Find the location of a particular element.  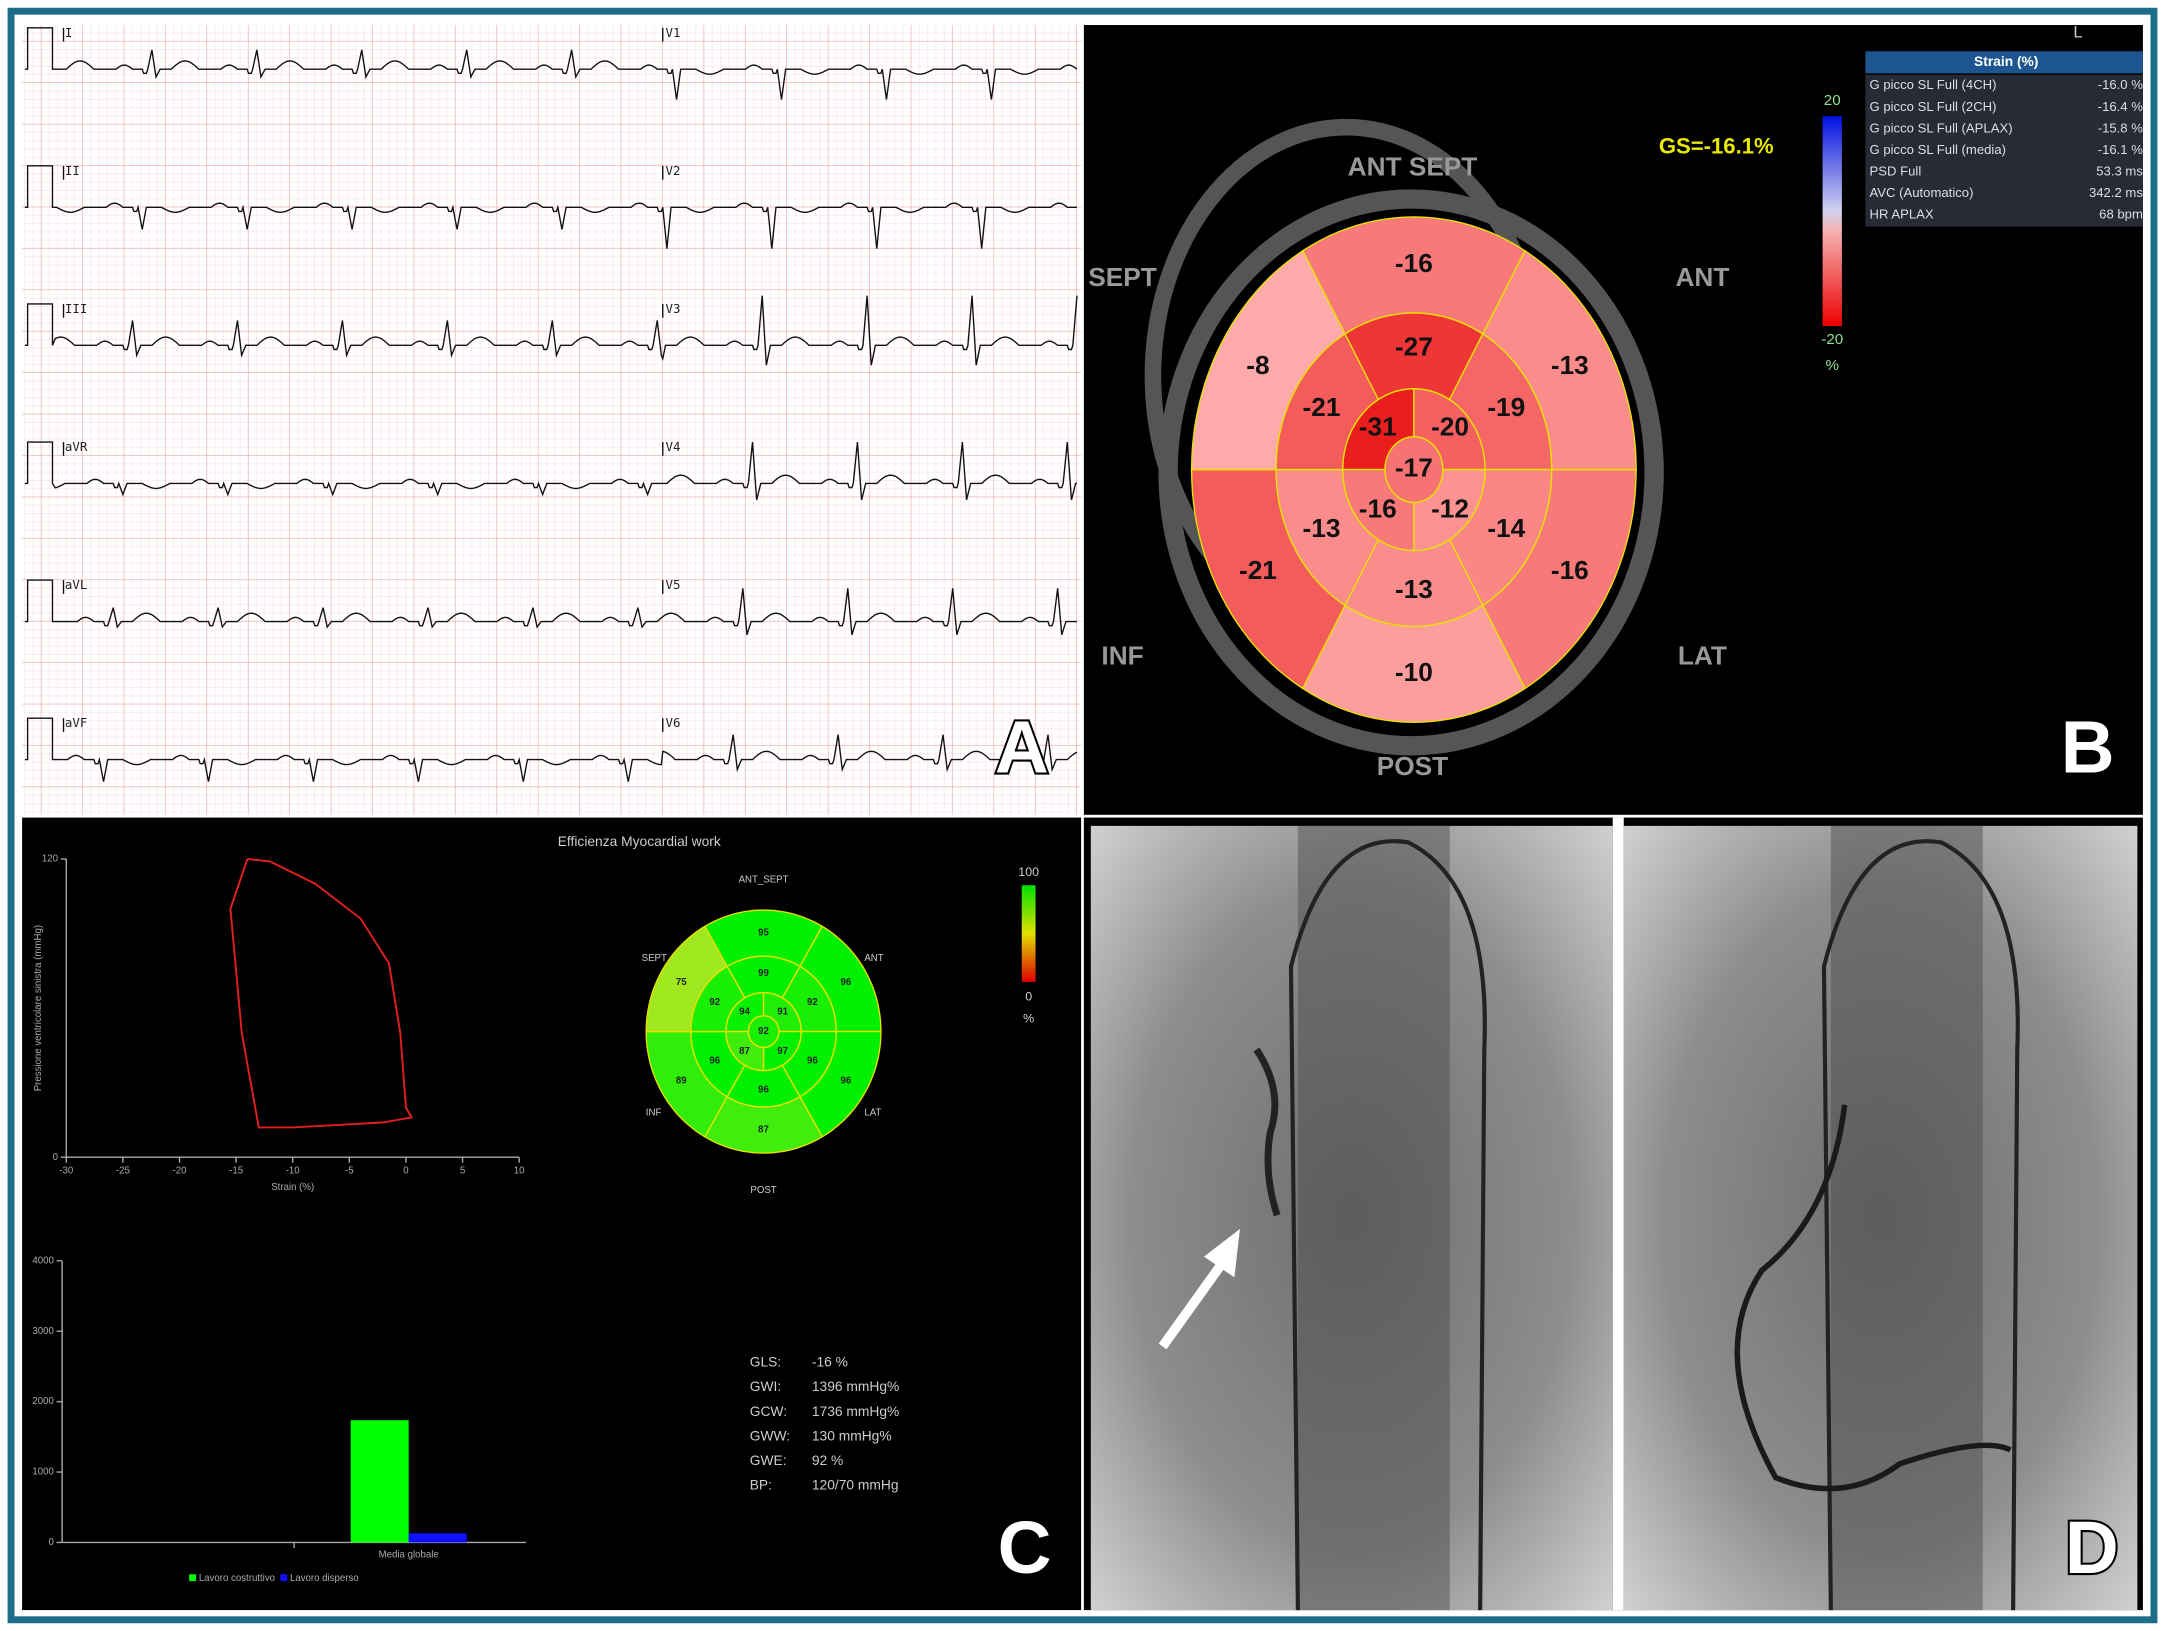

wall-label: INF is located at coordinates (654, 1113).